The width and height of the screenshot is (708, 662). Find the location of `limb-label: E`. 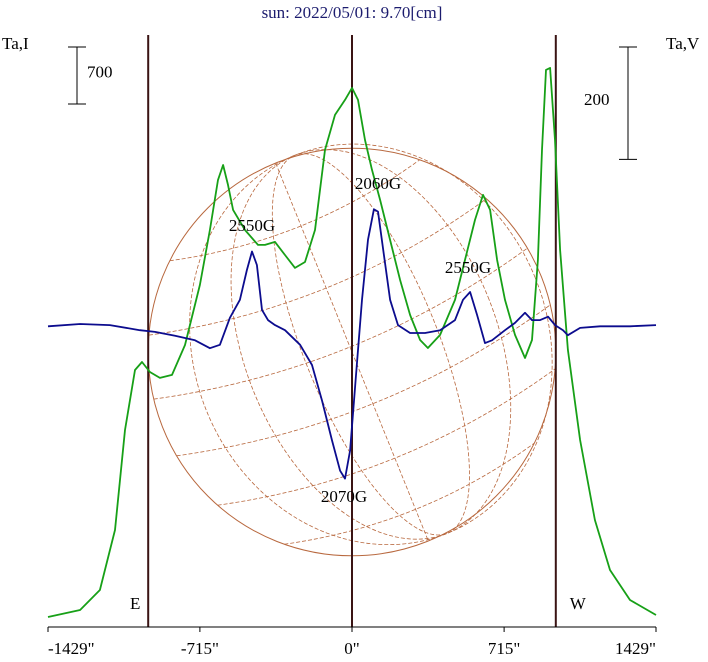

limb-label: E is located at coordinates (135, 603).